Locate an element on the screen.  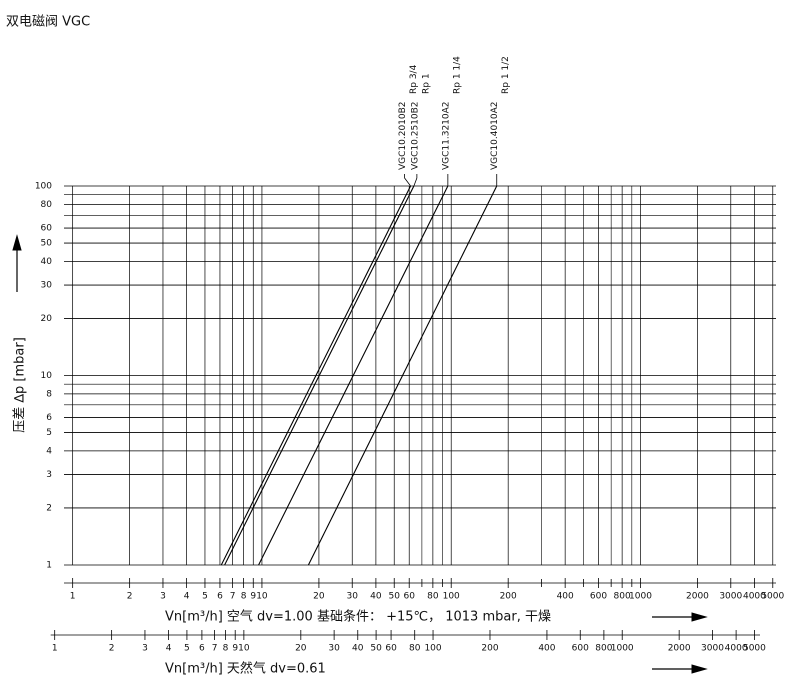
x-tick-label: 4 is located at coordinates (187, 597).